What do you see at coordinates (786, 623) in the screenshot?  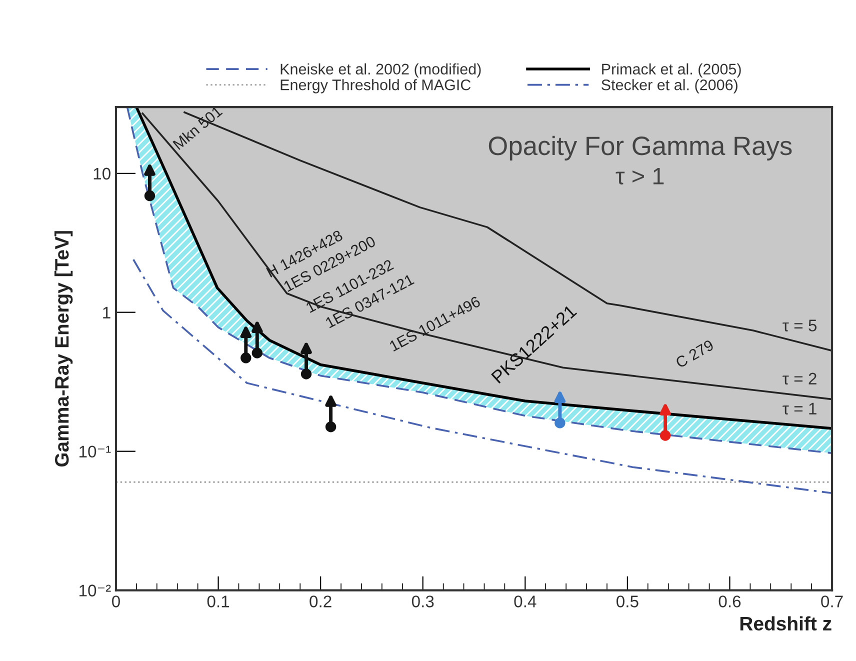 I see `x-axis-title: Redshift z` at bounding box center [786, 623].